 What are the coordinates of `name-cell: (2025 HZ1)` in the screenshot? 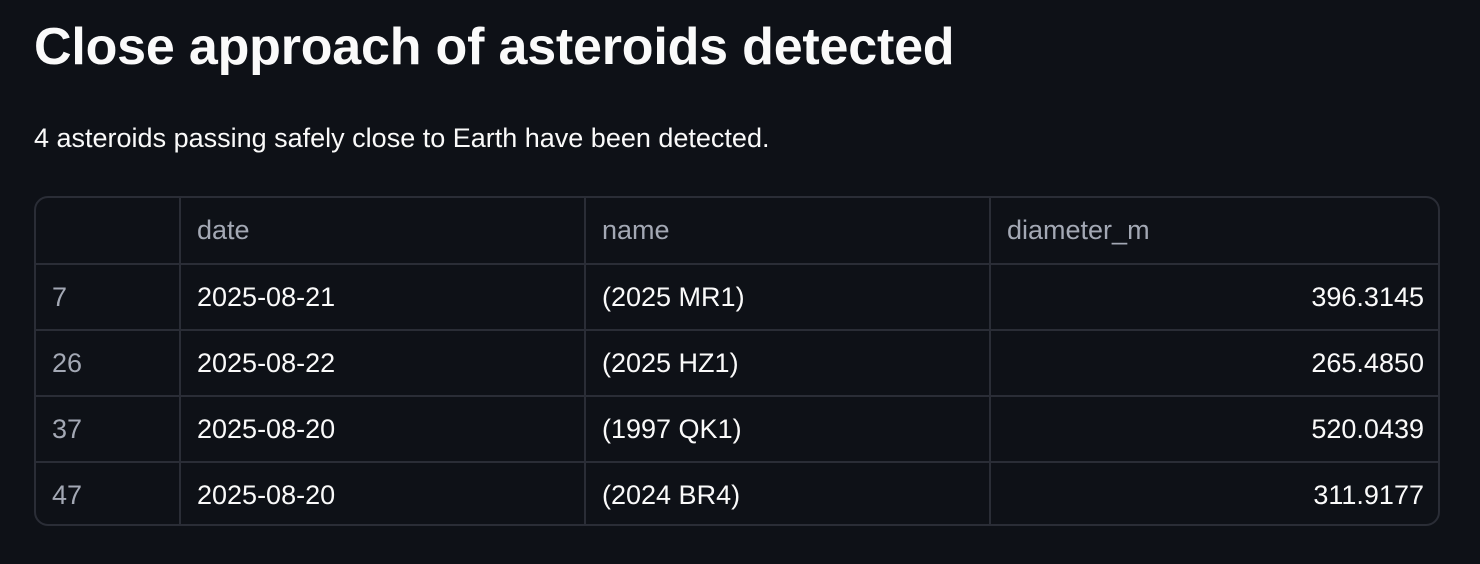 It's located at (788, 363).